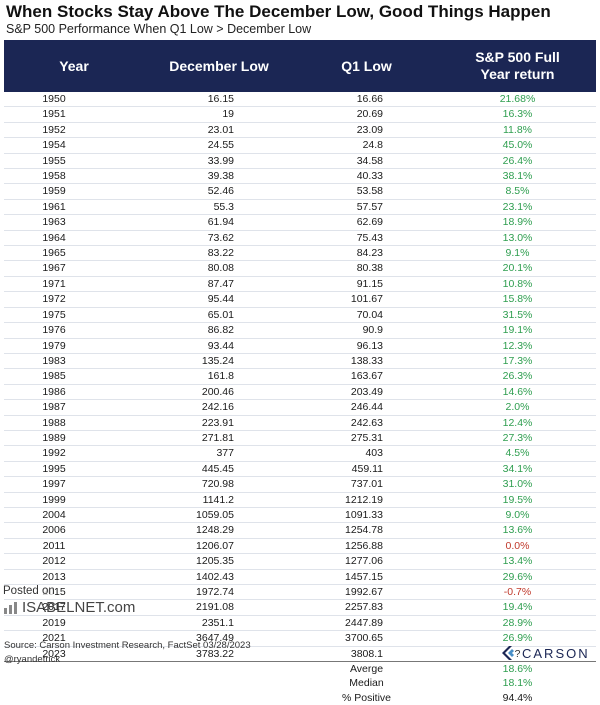  Describe the element at coordinates (517, 607) in the screenshot. I see `full-year-return-cell: 19.4%` at that location.